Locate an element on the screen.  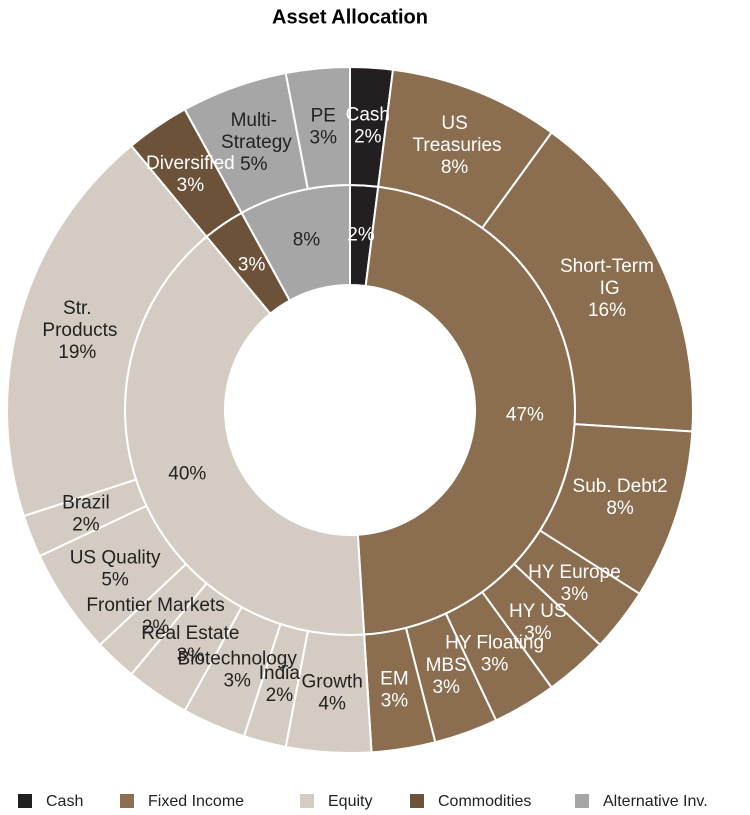
chart-title: Asset Allocation is located at coordinates (350, 17).